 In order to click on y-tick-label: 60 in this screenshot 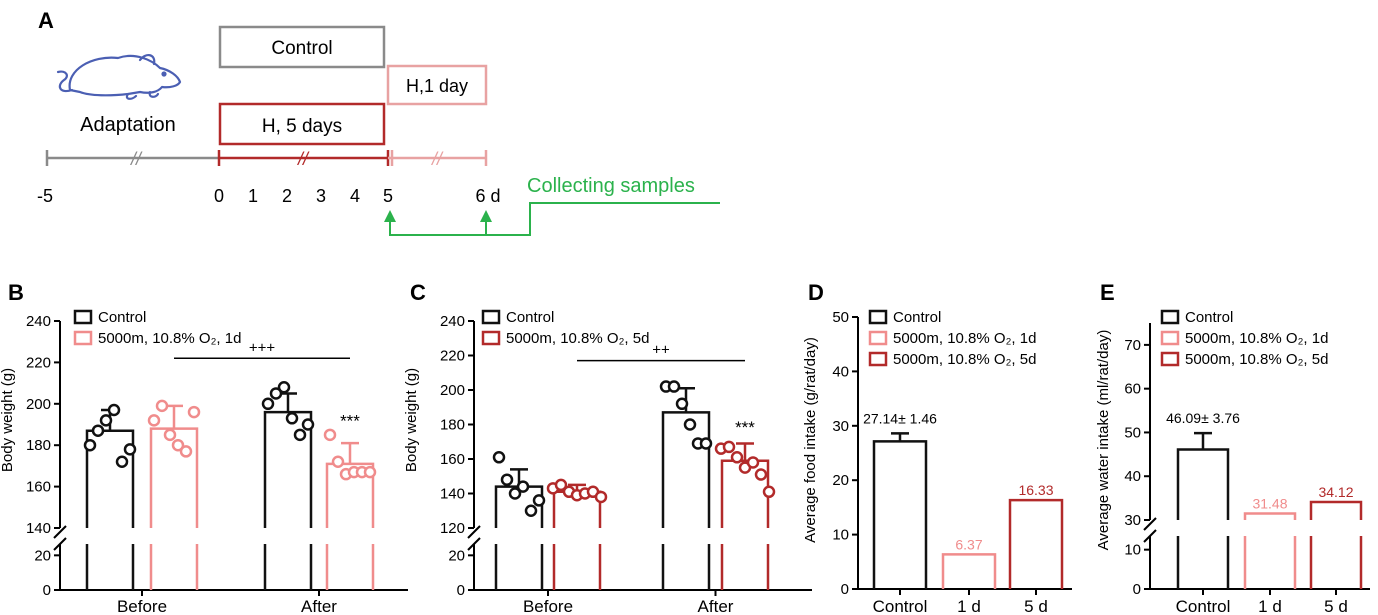, I will do `click(1132, 389)`.